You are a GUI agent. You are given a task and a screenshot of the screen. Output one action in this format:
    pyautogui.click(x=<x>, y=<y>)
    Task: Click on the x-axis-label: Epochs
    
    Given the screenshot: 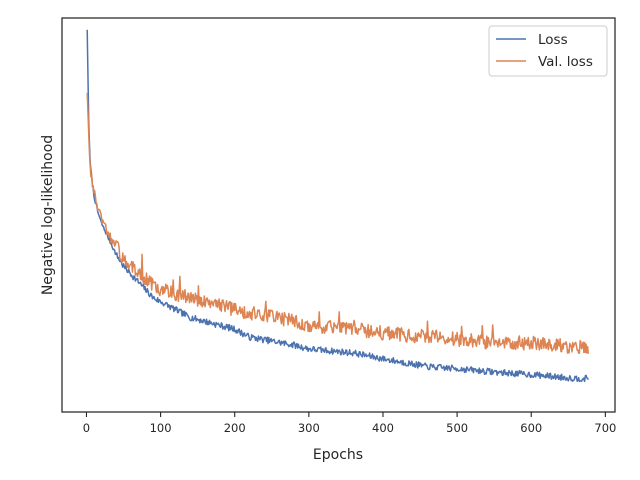 What is the action you would take?
    pyautogui.click(x=338, y=455)
    